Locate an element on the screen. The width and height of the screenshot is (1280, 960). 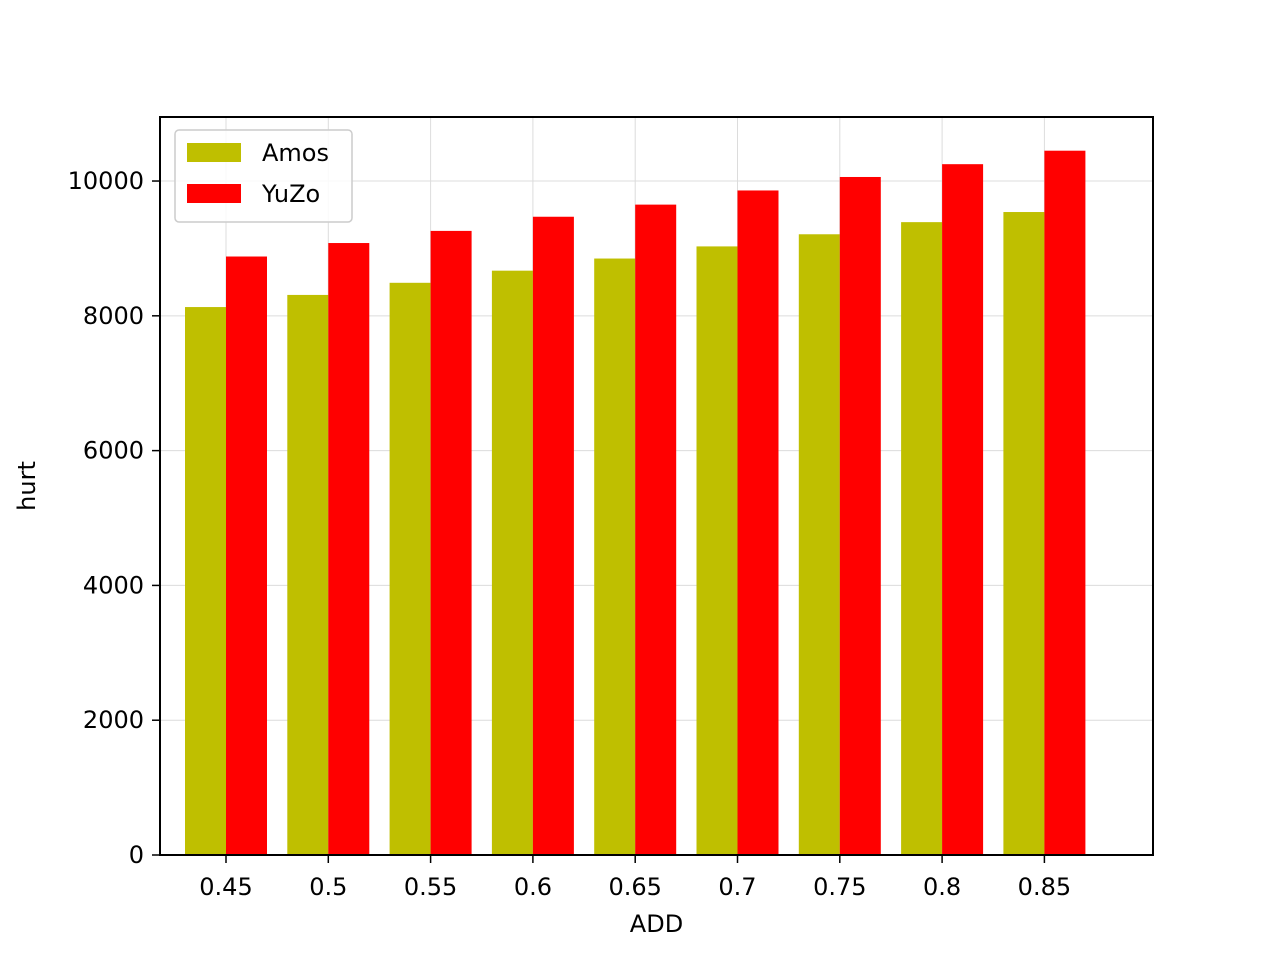
y-tick-label: 6000 is located at coordinates (113, 451).